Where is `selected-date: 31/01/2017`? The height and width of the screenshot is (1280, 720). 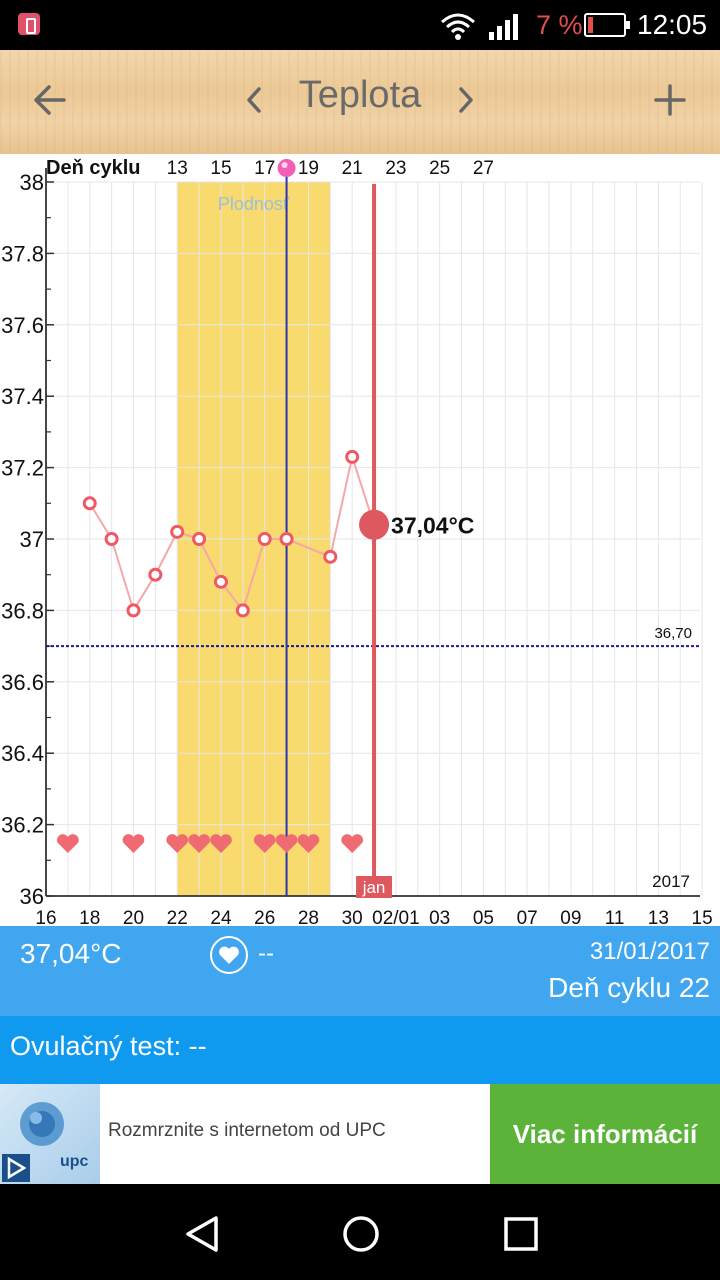
selected-date: 31/01/2017 is located at coordinates (649, 951).